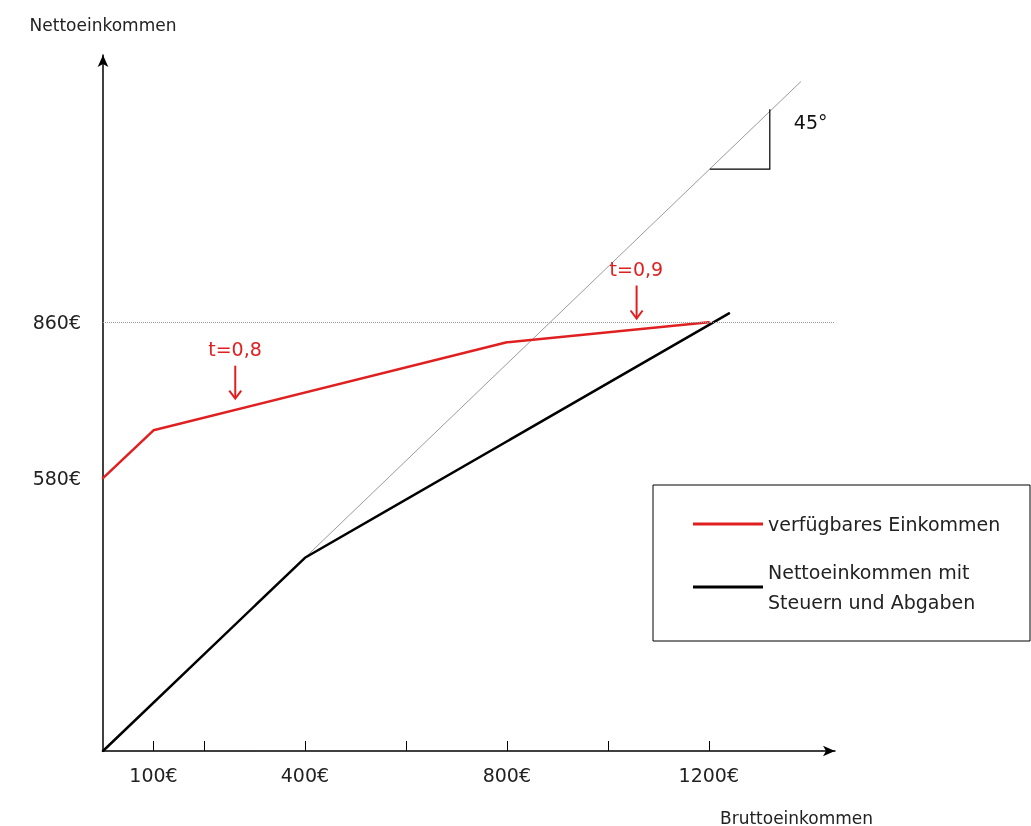 The image size is (1031, 826). I want to click on y-tick-label: 860€, so click(56, 322).